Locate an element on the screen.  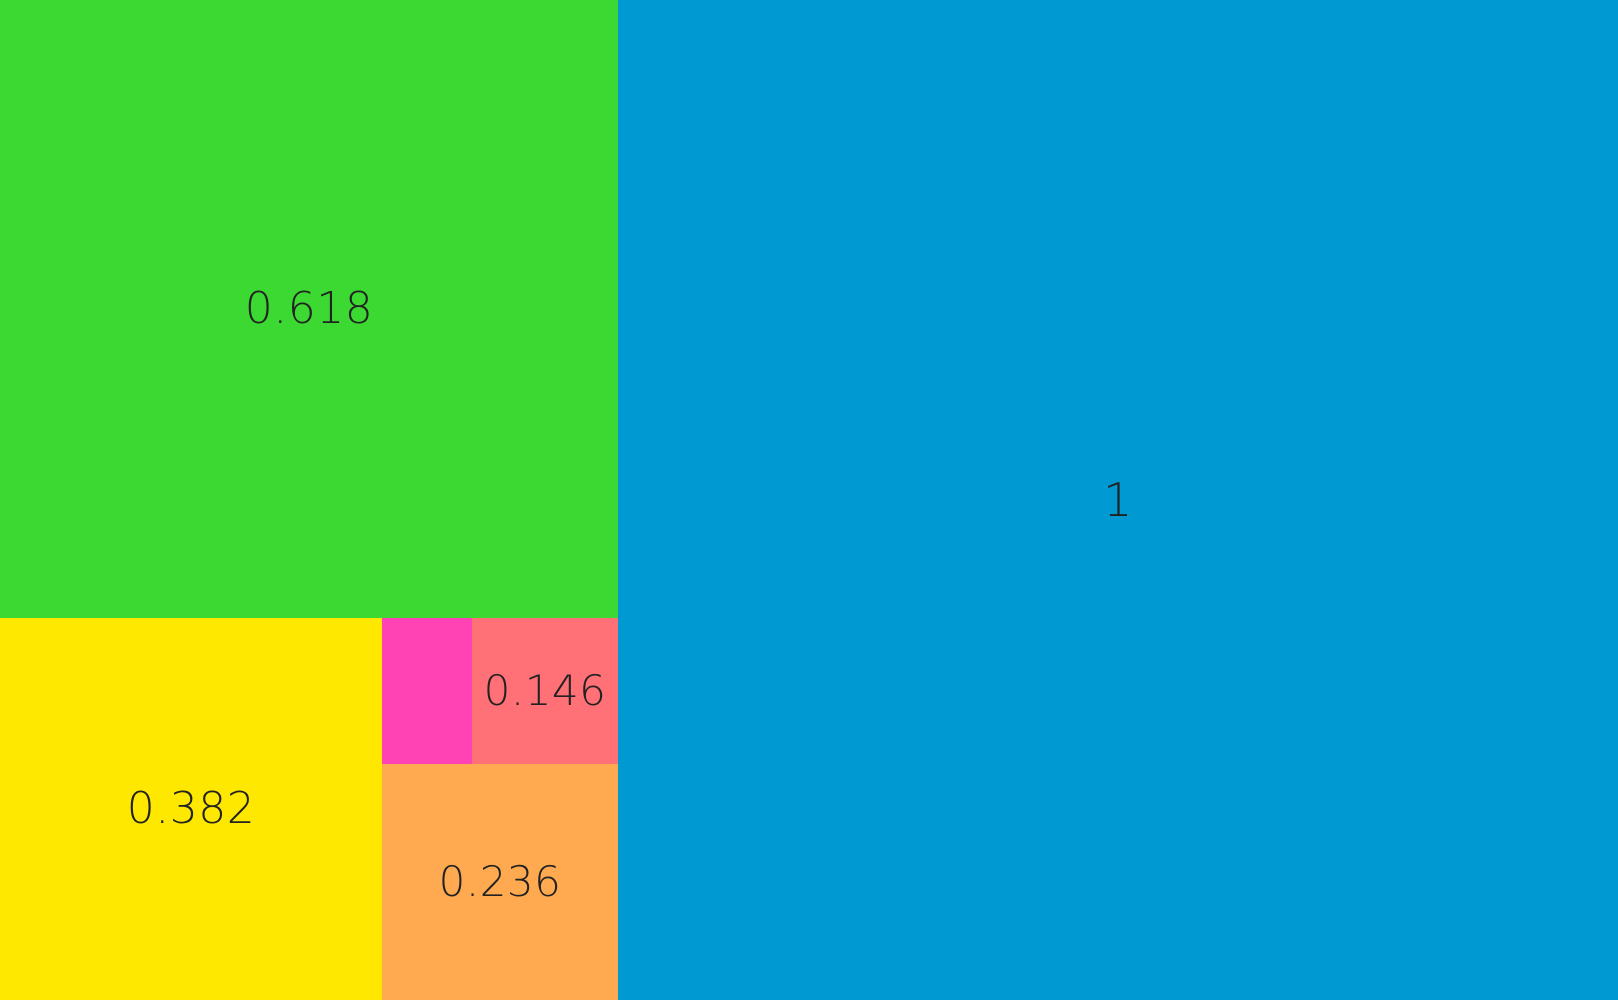
tile-0382-label: 0.382 is located at coordinates (191, 808).